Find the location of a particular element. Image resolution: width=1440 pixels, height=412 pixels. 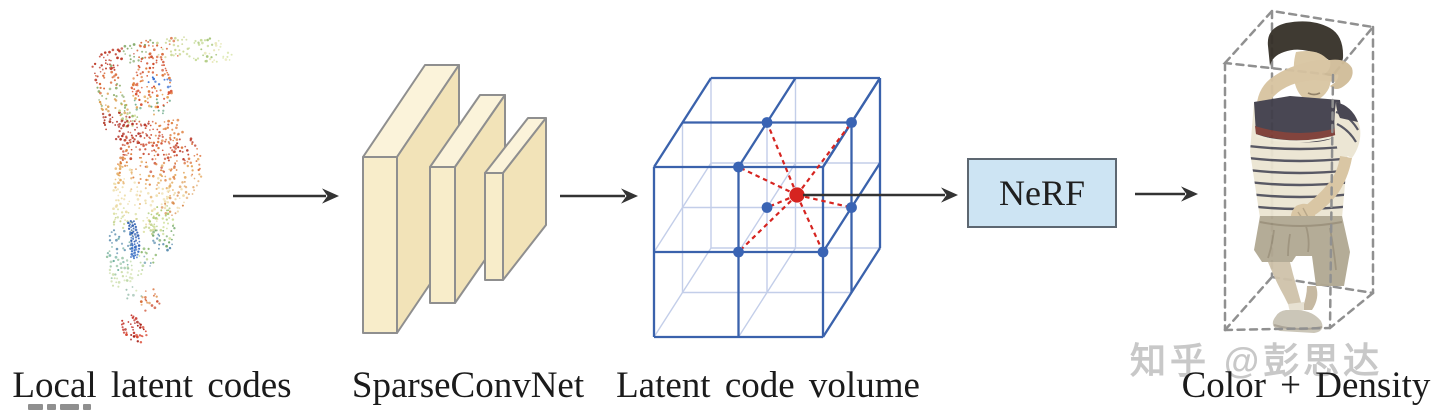

sparseconvnet-slabs is located at coordinates (454, 199).